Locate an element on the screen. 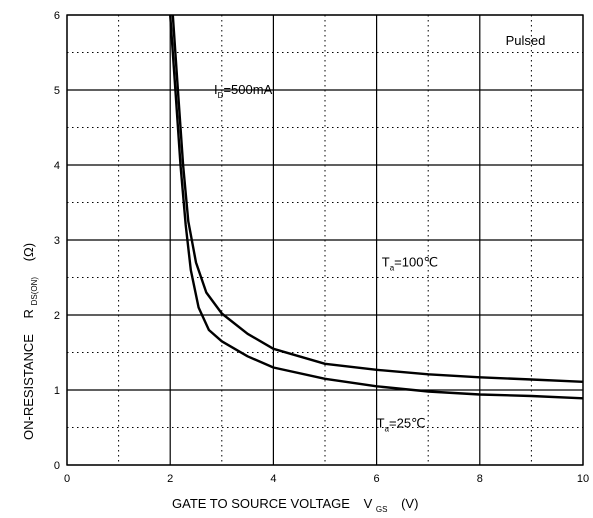  y-axis-title-main: ON-RESISTANCE is located at coordinates (28, 387).